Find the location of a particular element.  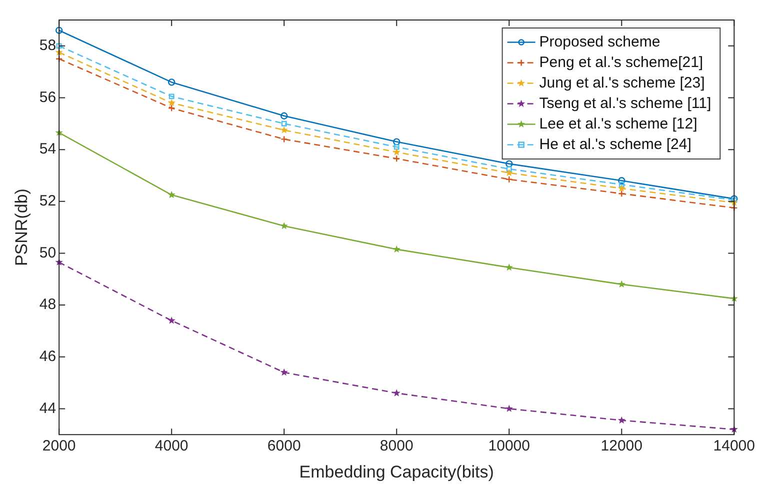

legend-label: Peng et al.'s scheme[21] is located at coordinates (621, 62).